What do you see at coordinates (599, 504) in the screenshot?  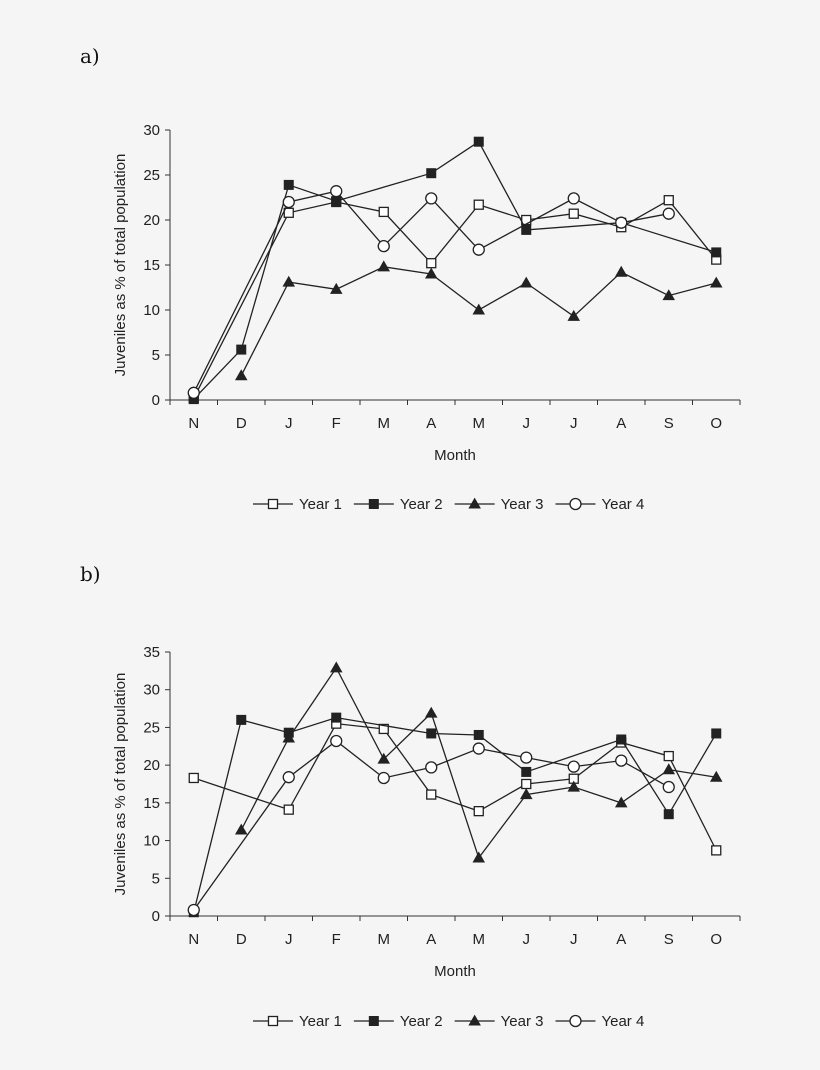 I see `legend-item: Year 4` at bounding box center [599, 504].